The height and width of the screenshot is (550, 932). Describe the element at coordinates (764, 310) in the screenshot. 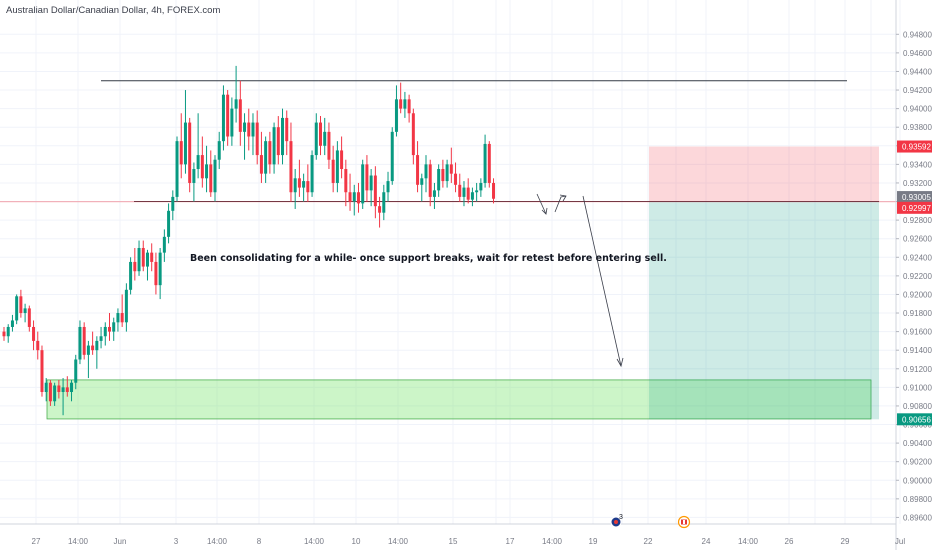

I see `take-profit-zone` at that location.